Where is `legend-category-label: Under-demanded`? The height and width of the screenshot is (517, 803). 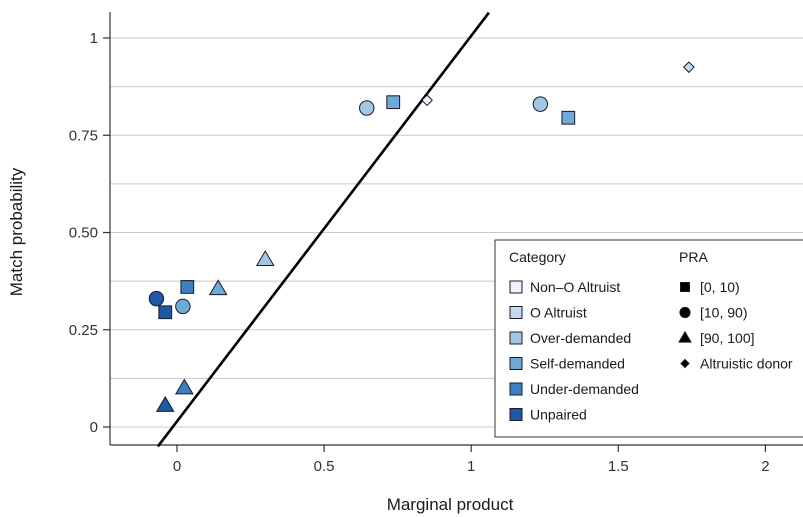 legend-category-label: Under-demanded is located at coordinates (584, 389).